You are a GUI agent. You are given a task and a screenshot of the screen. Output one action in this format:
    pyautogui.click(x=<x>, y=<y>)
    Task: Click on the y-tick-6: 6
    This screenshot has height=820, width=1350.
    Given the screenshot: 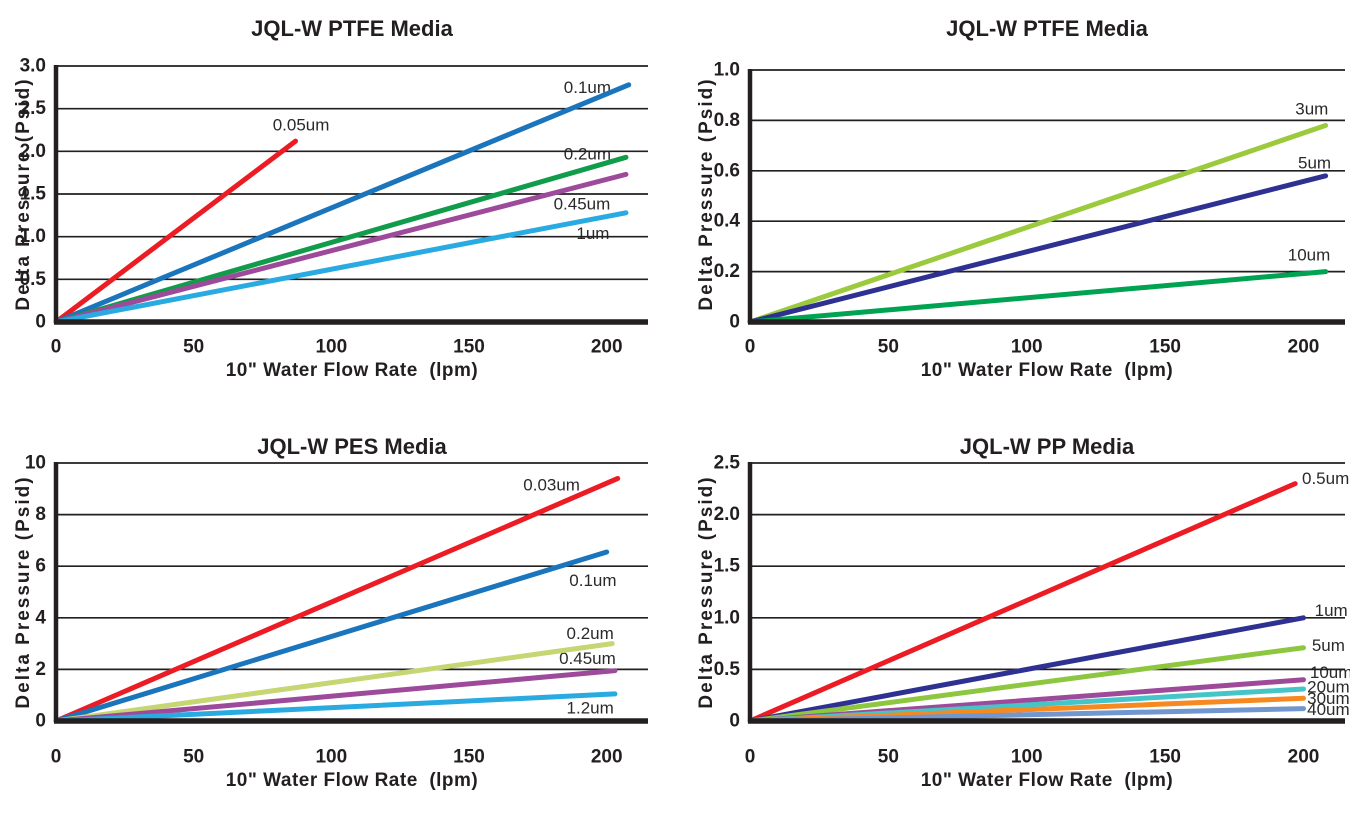 What is the action you would take?
    pyautogui.click(x=40, y=566)
    